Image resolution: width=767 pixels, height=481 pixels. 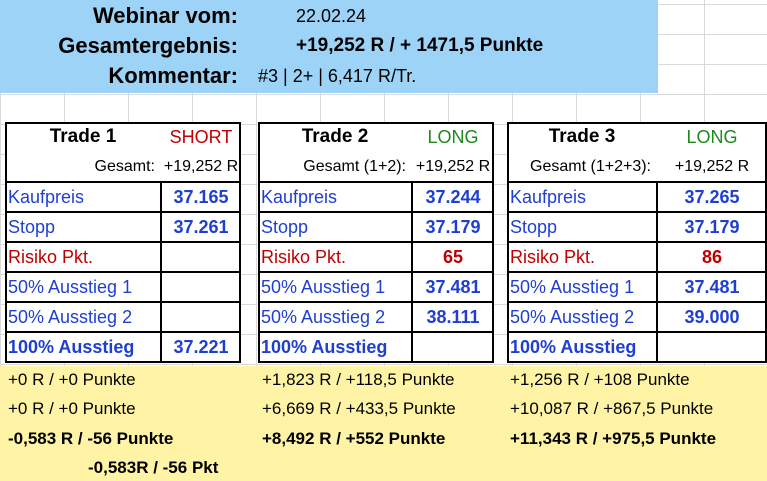 What do you see at coordinates (712, 166) in the screenshot?
I see `trade-3-gesamt-value: +19,252 R` at bounding box center [712, 166].